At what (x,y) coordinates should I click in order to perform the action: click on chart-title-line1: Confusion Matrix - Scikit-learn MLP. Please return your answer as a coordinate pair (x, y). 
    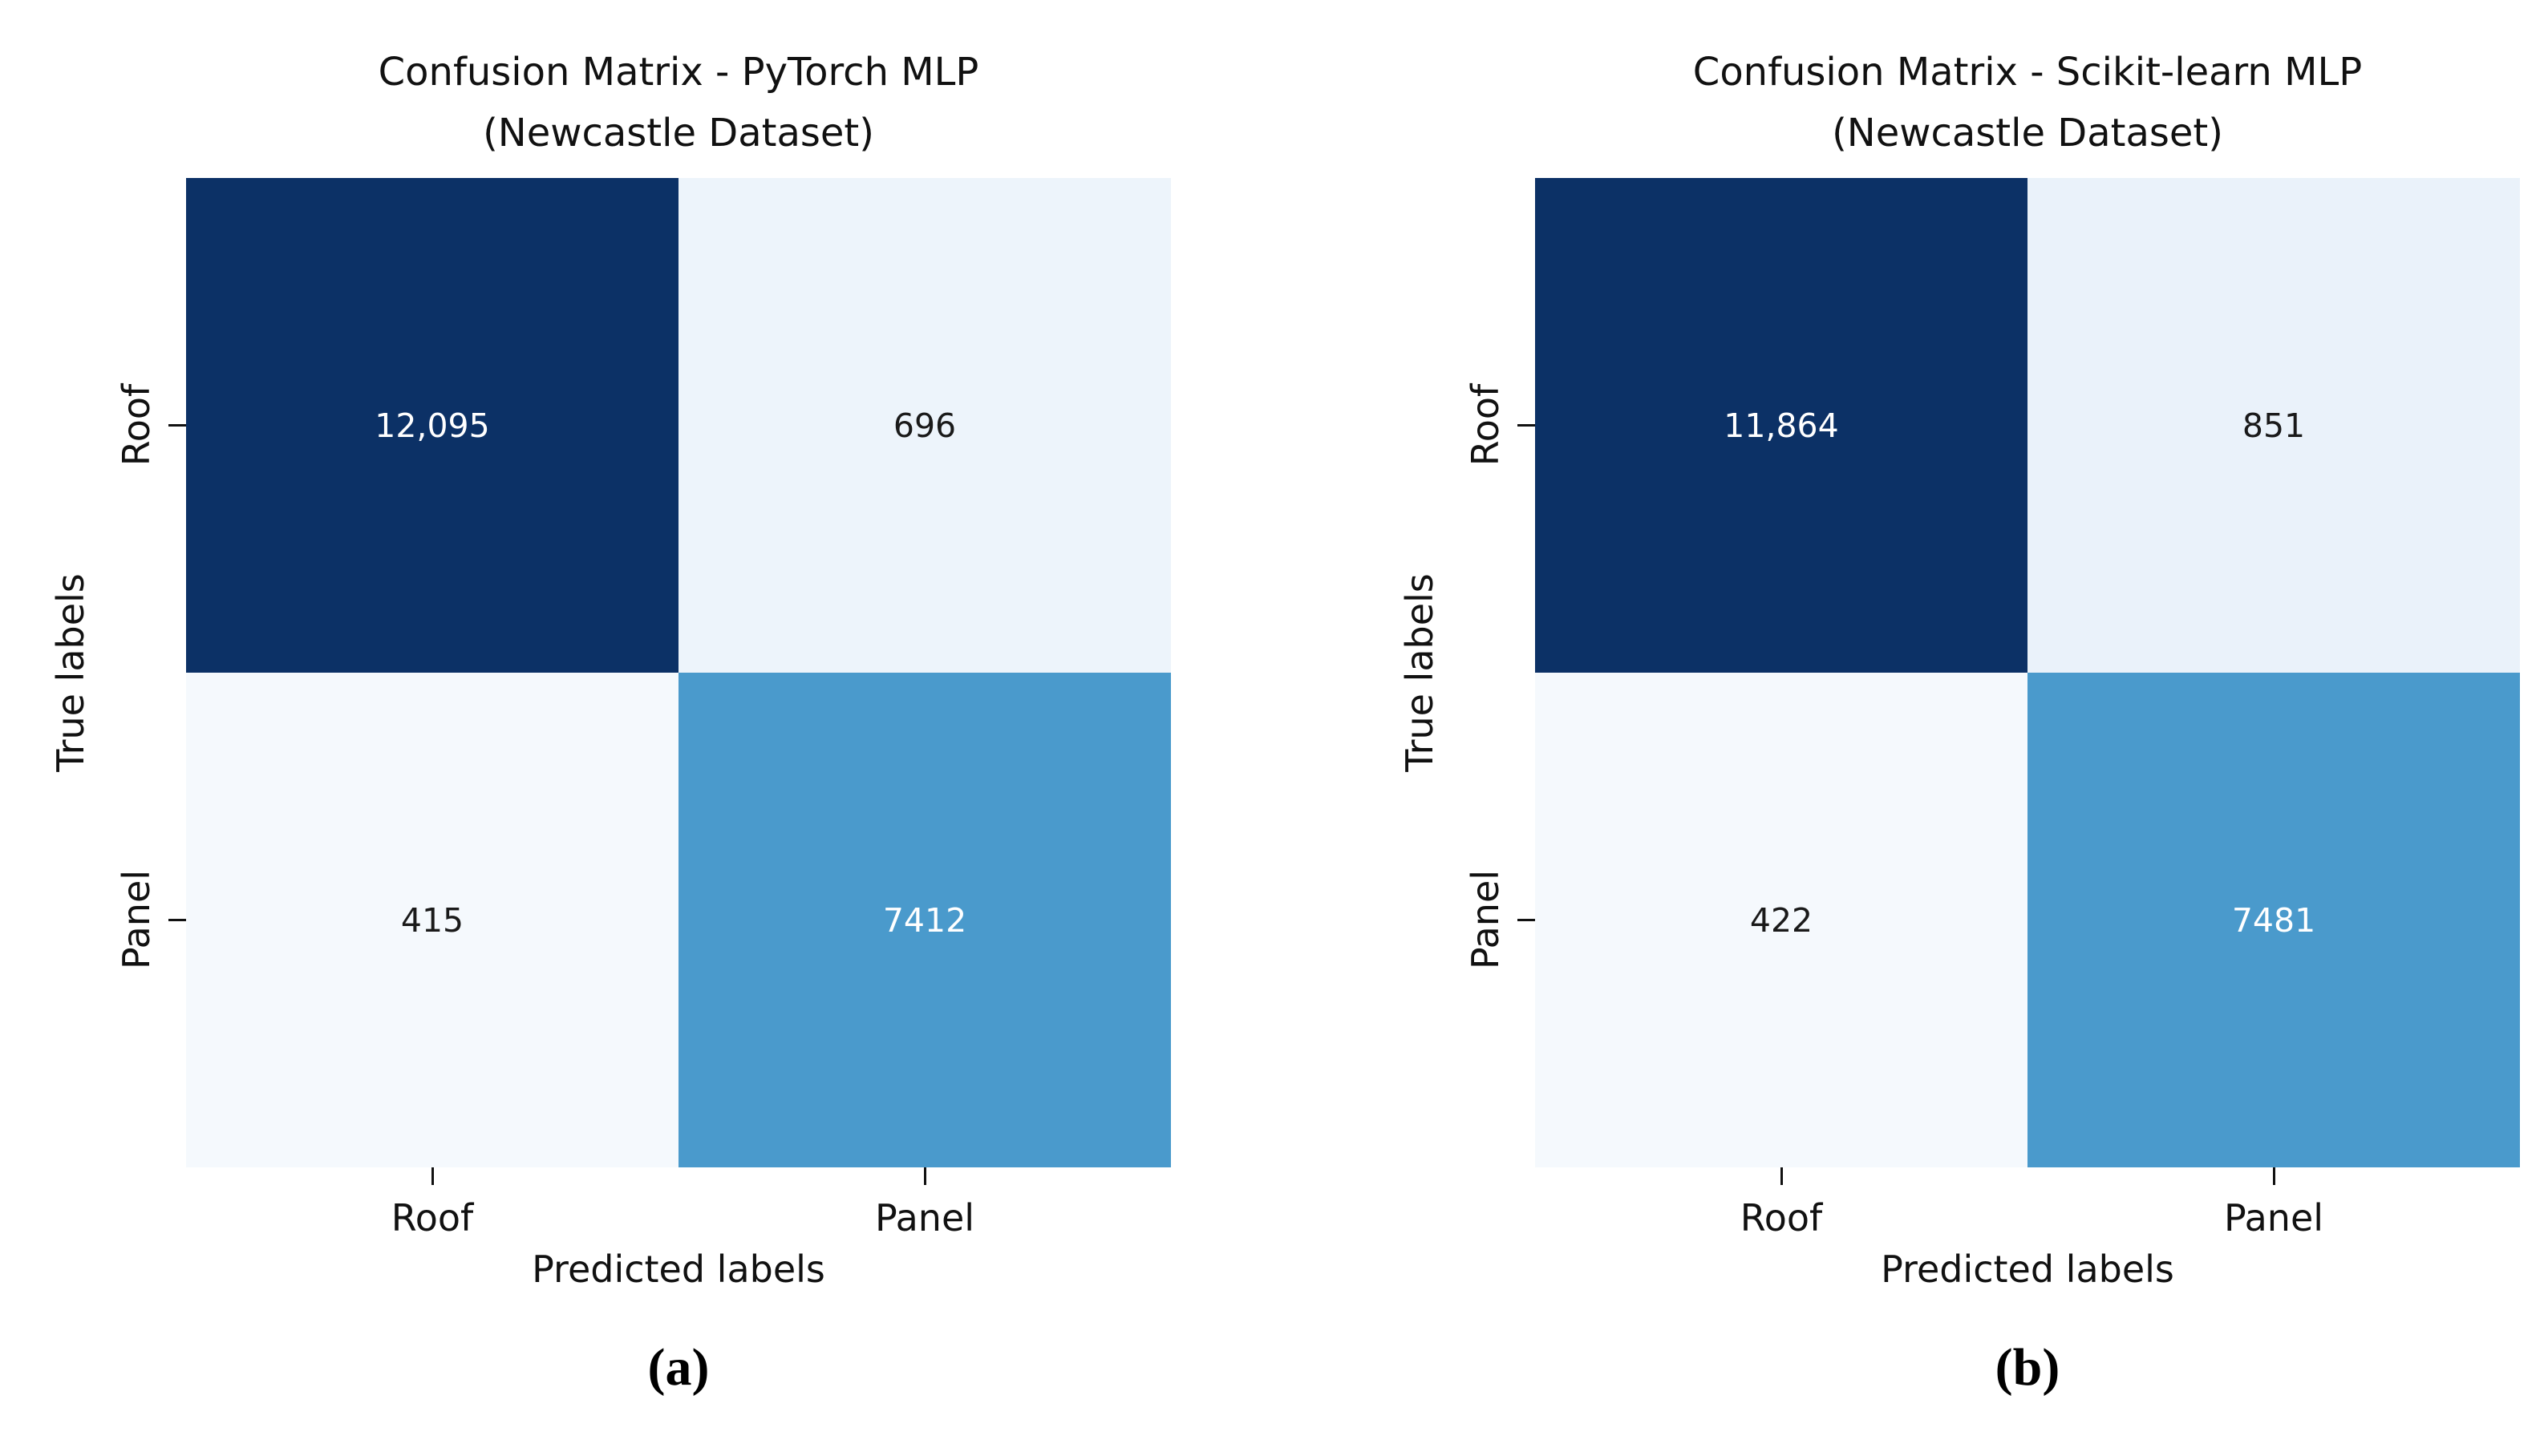
    Looking at the image, I should click on (2027, 72).